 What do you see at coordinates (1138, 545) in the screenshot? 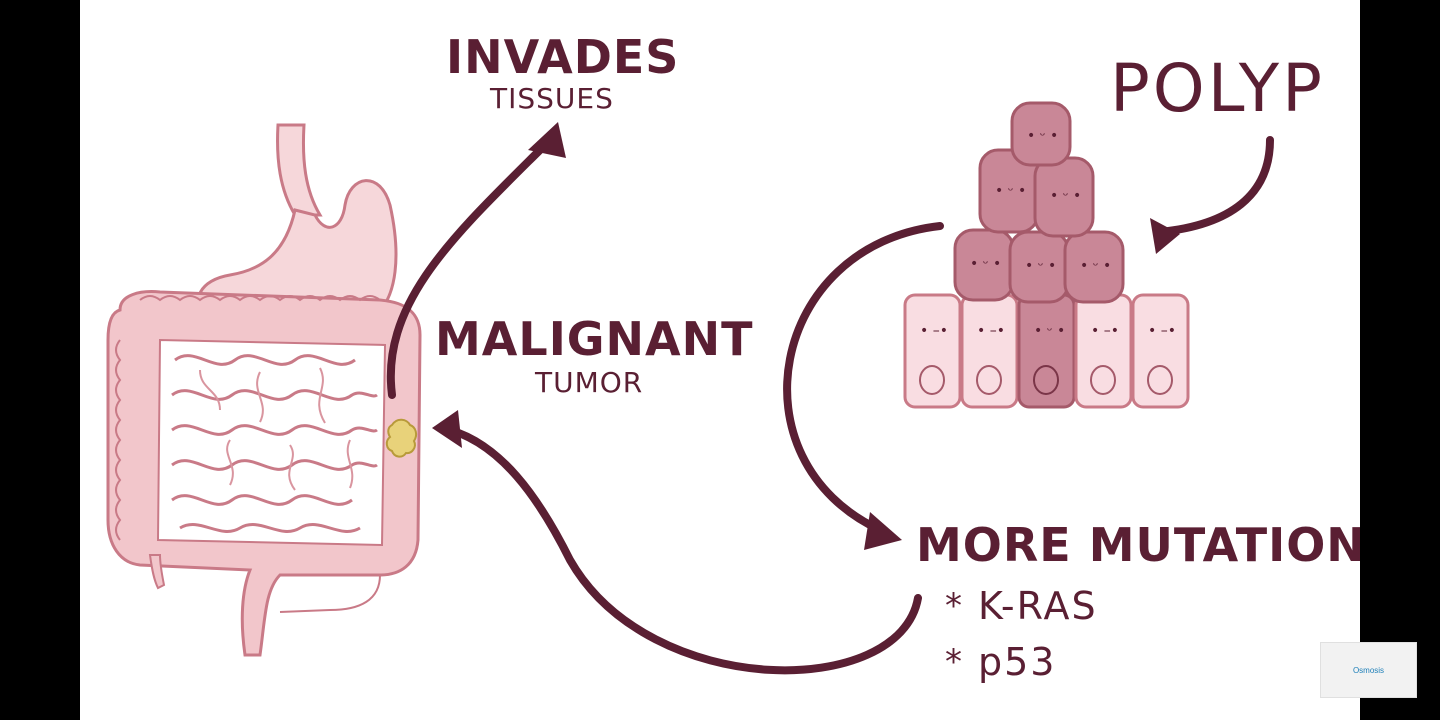
I see `more-mutations-label: MORE MUTATIONS` at bounding box center [1138, 545].